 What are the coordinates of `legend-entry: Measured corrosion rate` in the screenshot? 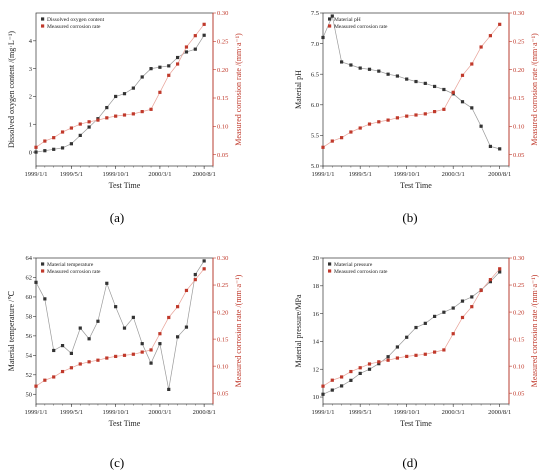 It's located at (74, 272).